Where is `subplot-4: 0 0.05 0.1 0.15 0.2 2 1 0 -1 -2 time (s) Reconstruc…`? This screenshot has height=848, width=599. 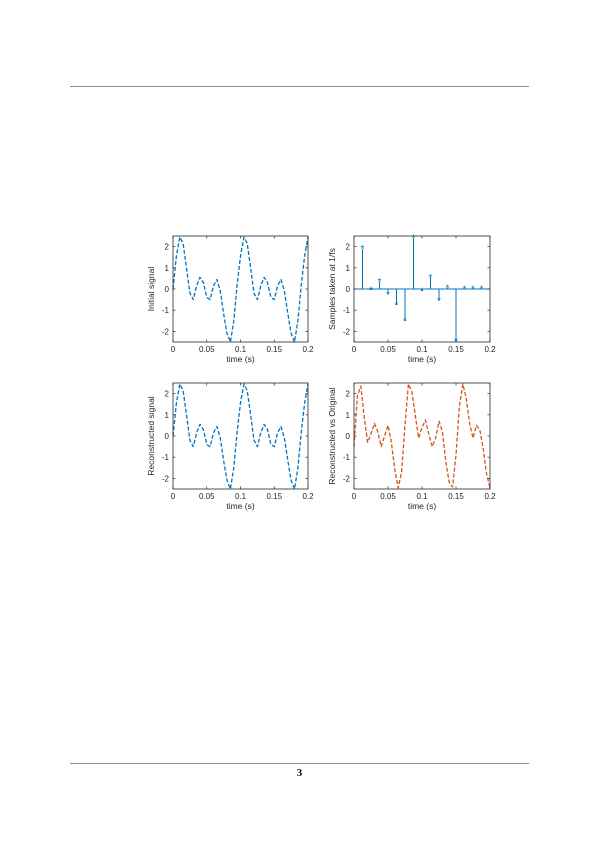
subplot-4: 0 0.05 0.1 0.15 0.2 2 1 0 -1 -2 time (s) Reconstruc… is located at coordinates (411, 446).